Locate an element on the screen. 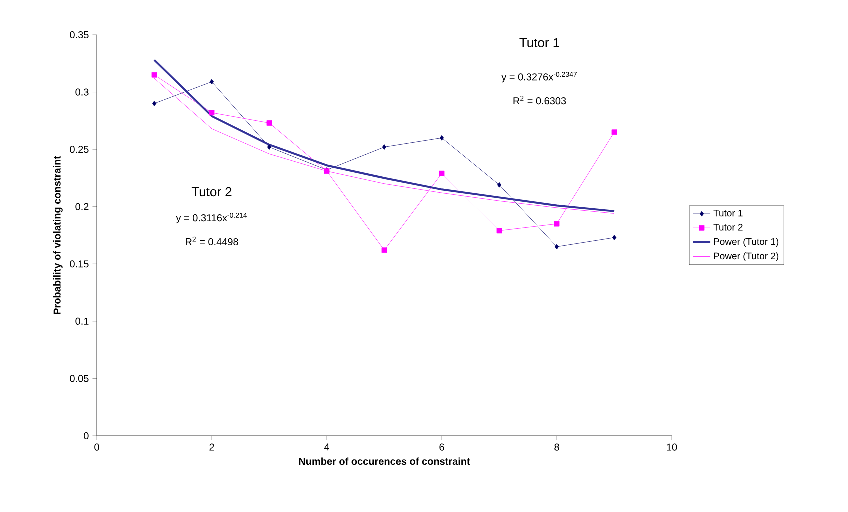 The height and width of the screenshot is (512, 848). legend-label: Tutor 1 is located at coordinates (728, 213).